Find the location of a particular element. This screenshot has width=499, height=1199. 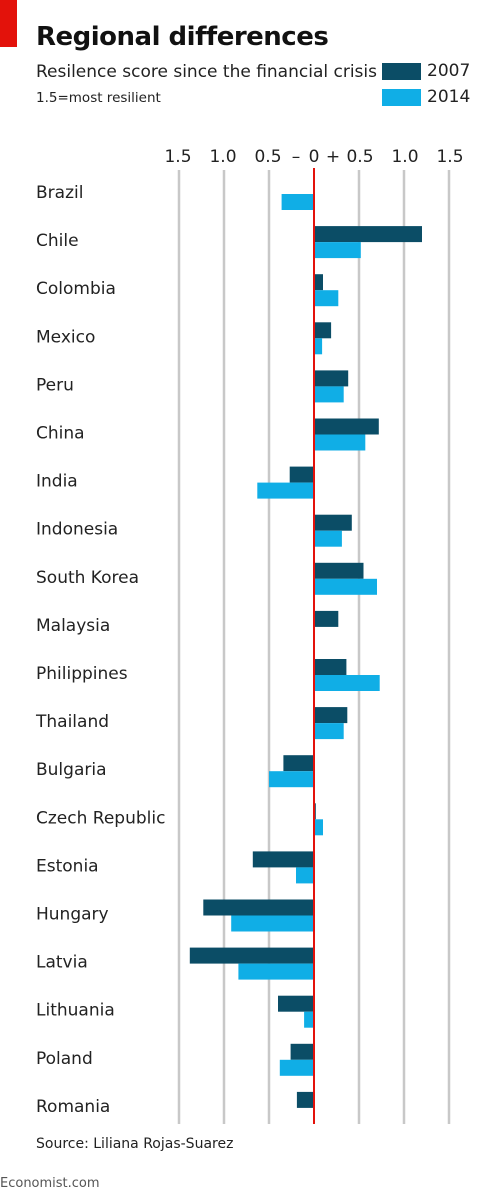

legend-swatch-2007 is located at coordinates (401, 71).